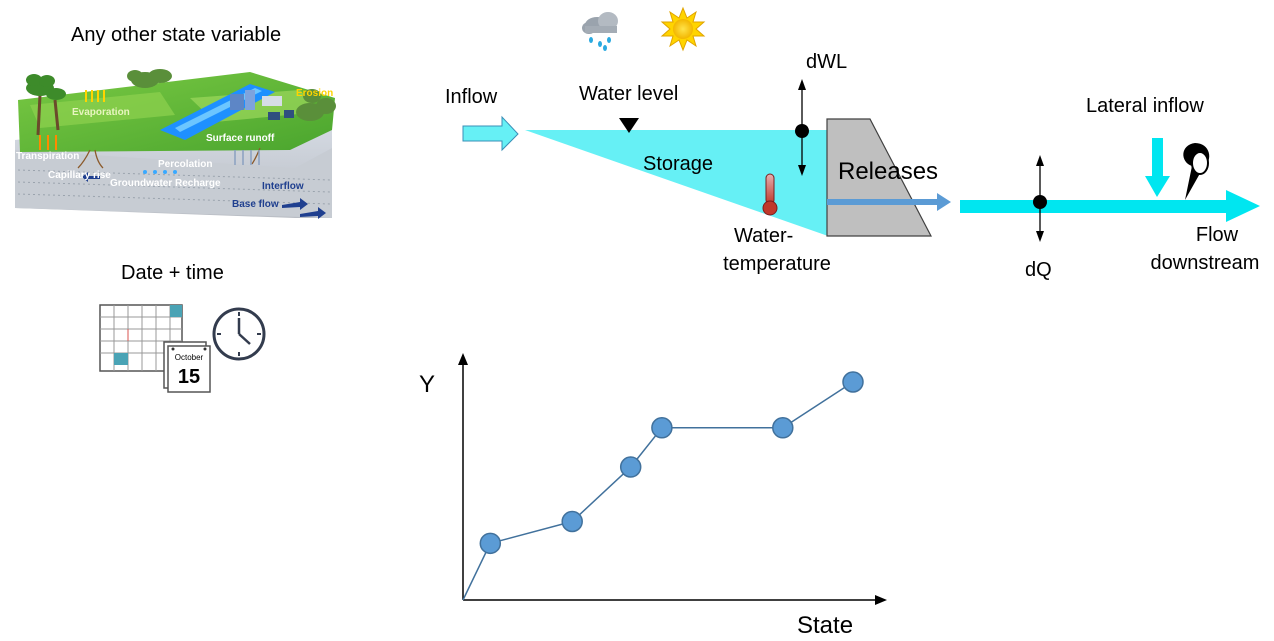  What do you see at coordinates (490, 133) in the screenshot?
I see `inflow-arrow` at bounding box center [490, 133].